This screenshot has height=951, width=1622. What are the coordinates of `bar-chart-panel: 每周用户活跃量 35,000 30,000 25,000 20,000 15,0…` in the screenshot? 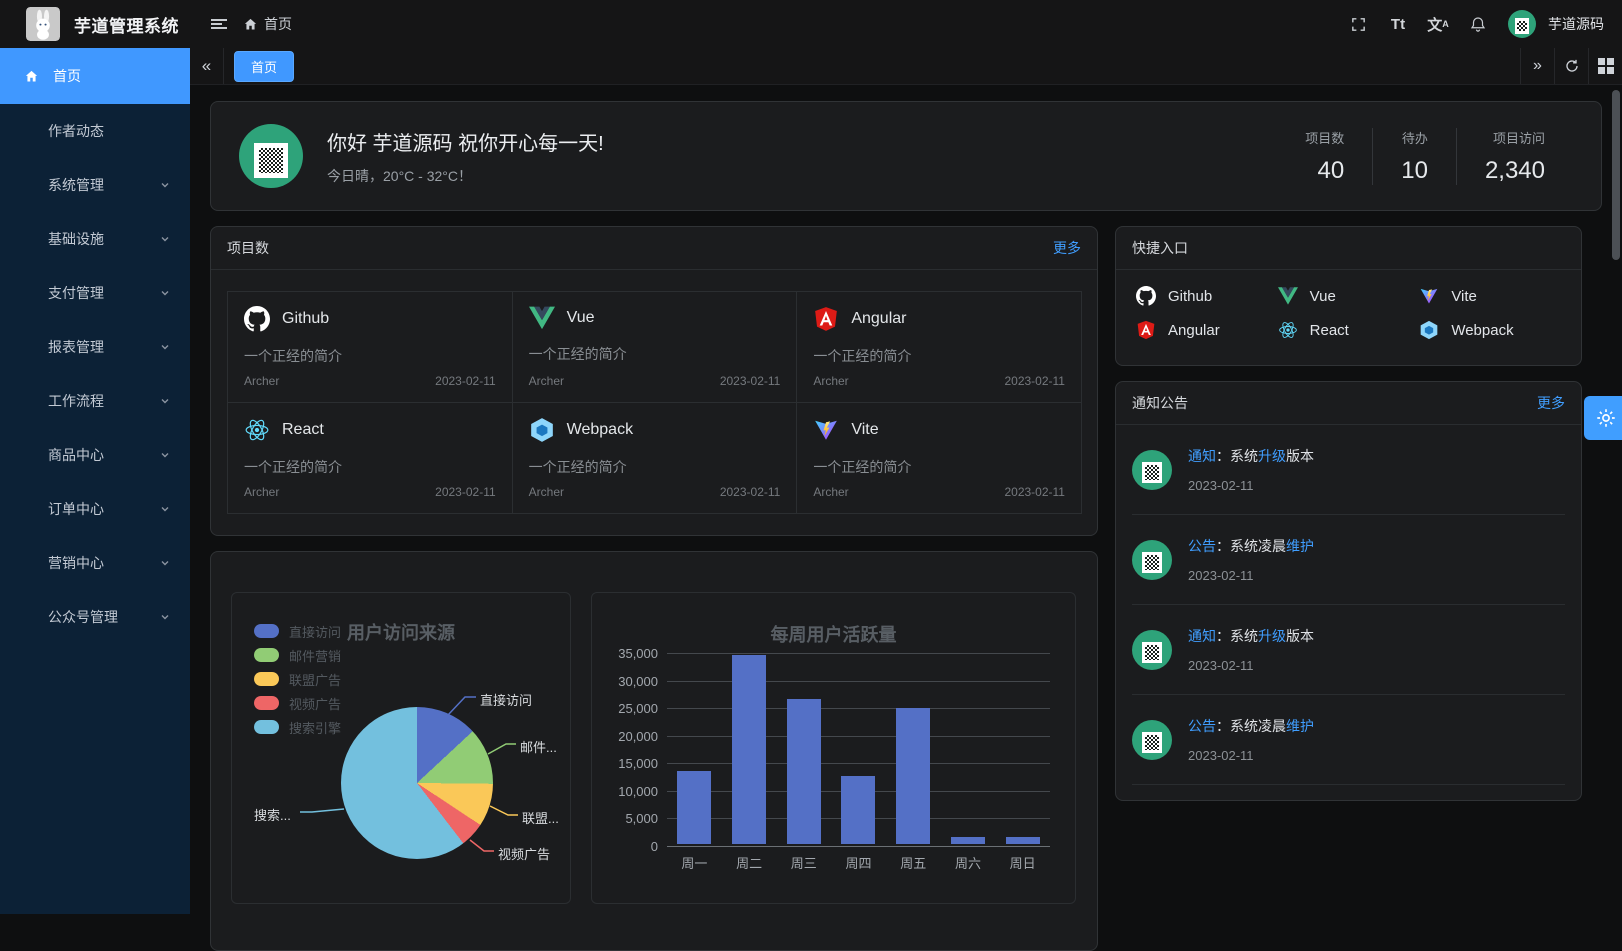 It's located at (833, 748).